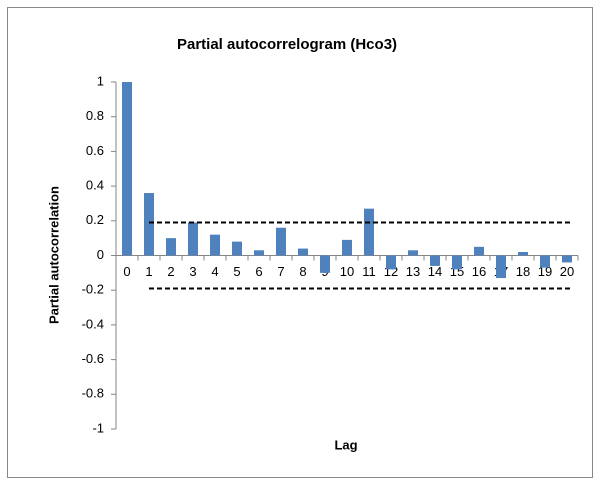 The width and height of the screenshot is (599, 478). Describe the element at coordinates (100, 80) in the screenshot. I see `y-tick-label: 1` at that location.